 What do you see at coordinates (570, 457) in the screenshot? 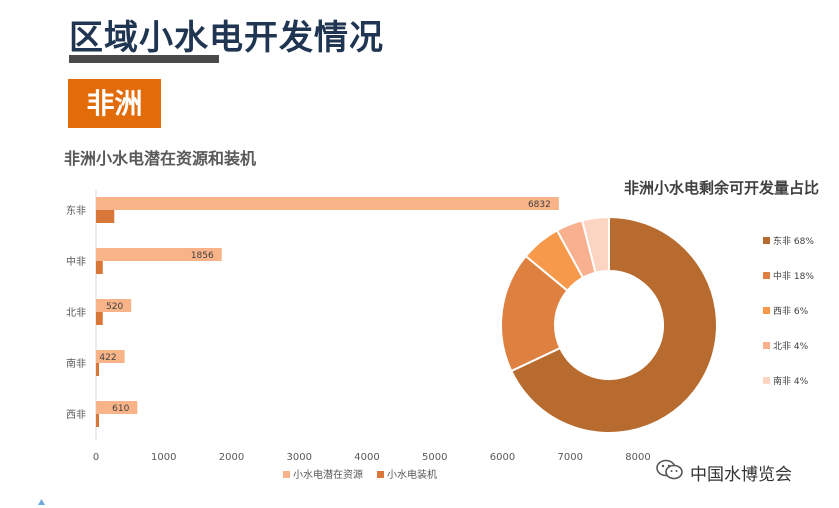
I see `x-tick-label: 7000` at bounding box center [570, 457].